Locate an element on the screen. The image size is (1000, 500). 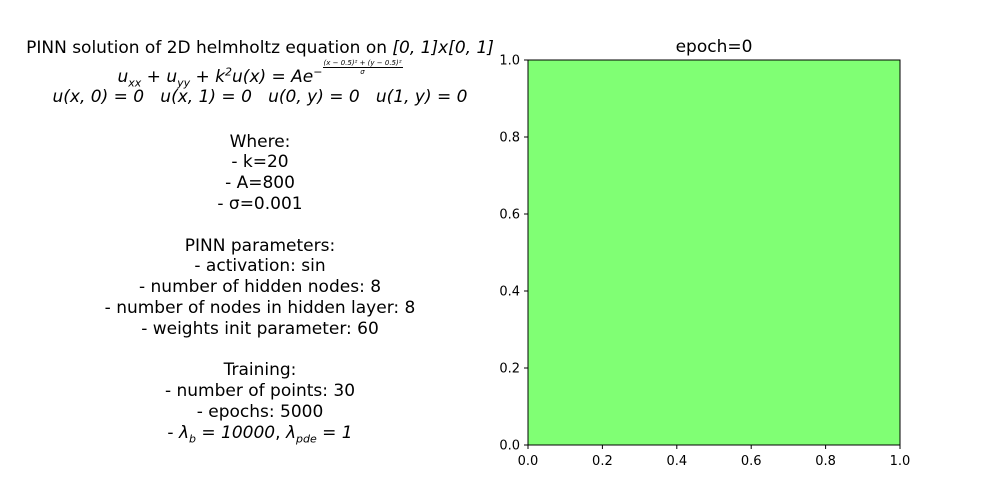
y-tick-label: 0.6 is located at coordinates (509, 215).